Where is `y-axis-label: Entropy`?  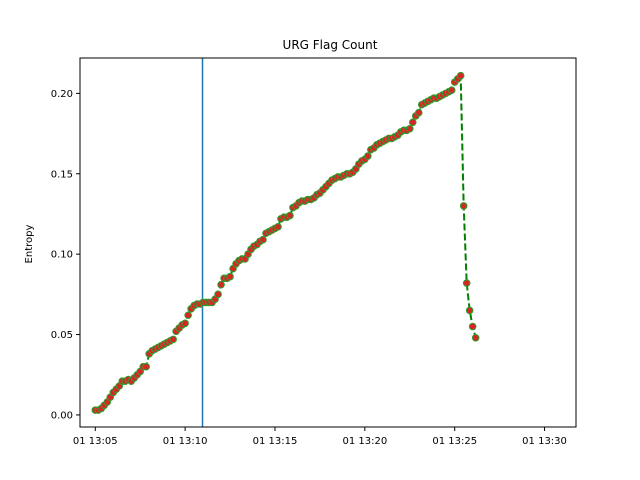 y-axis-label: Entropy is located at coordinates (29, 243).